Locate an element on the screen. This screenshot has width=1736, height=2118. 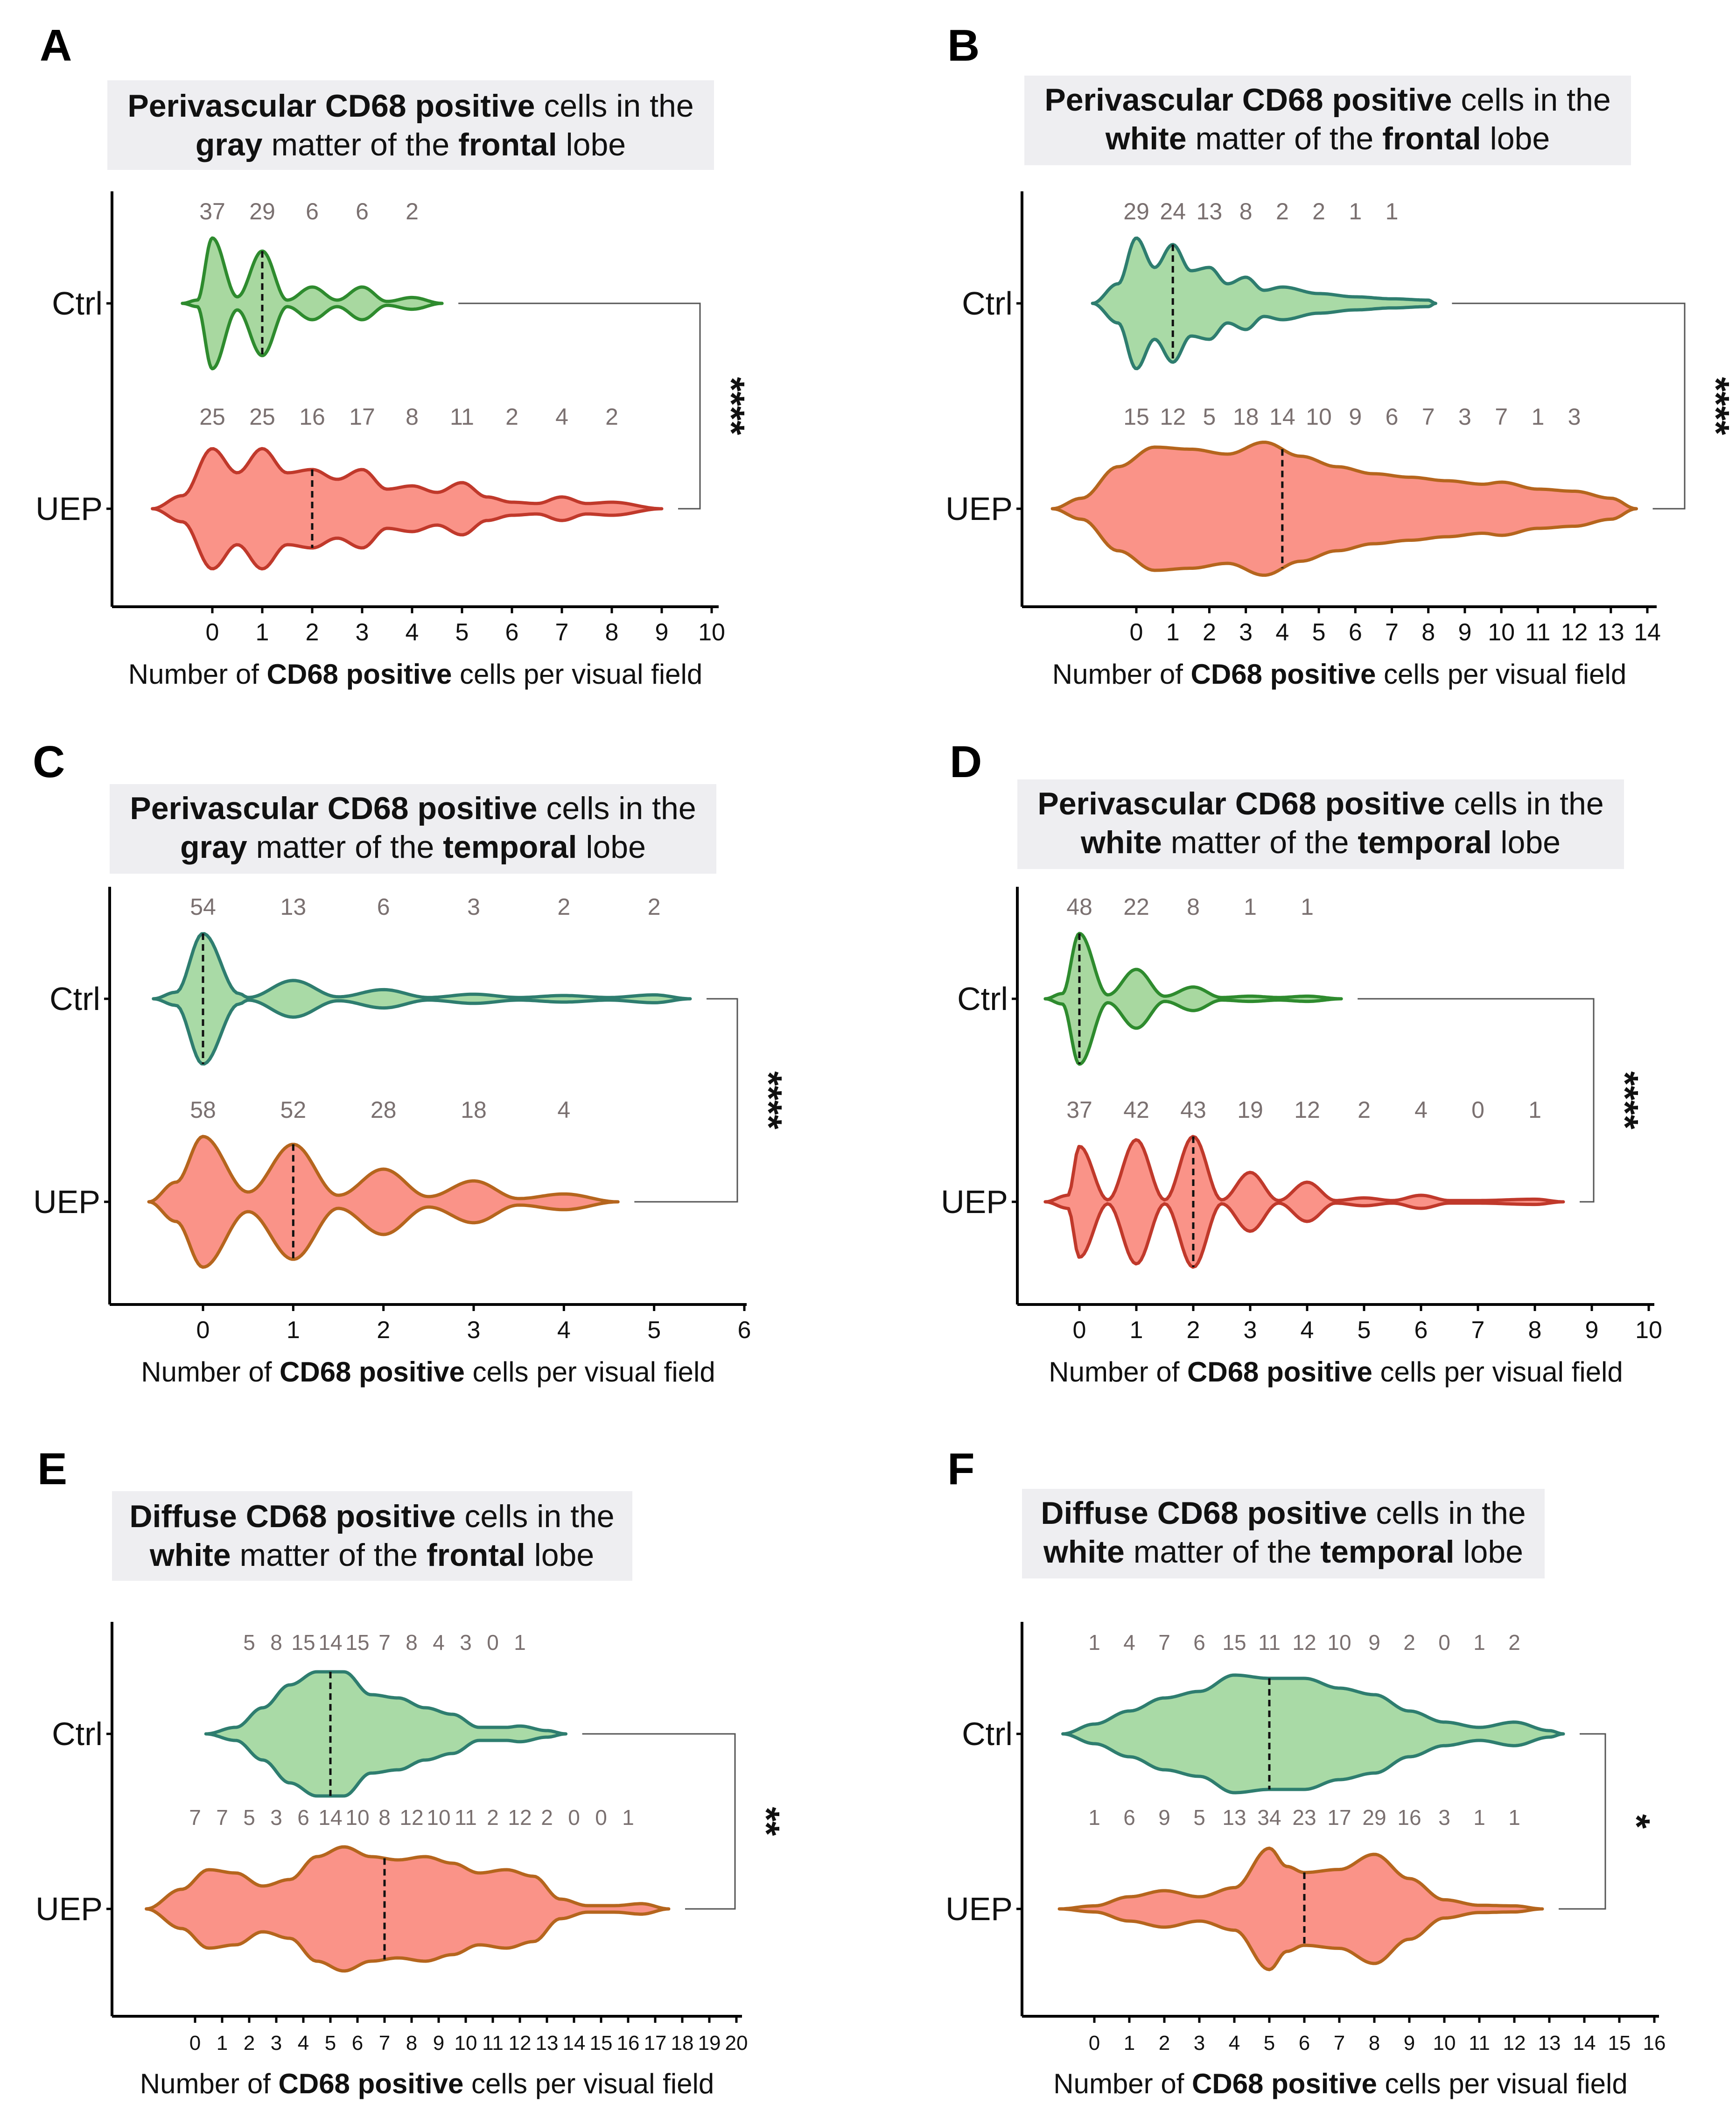
count-label: 9 is located at coordinates (1374, 1642).